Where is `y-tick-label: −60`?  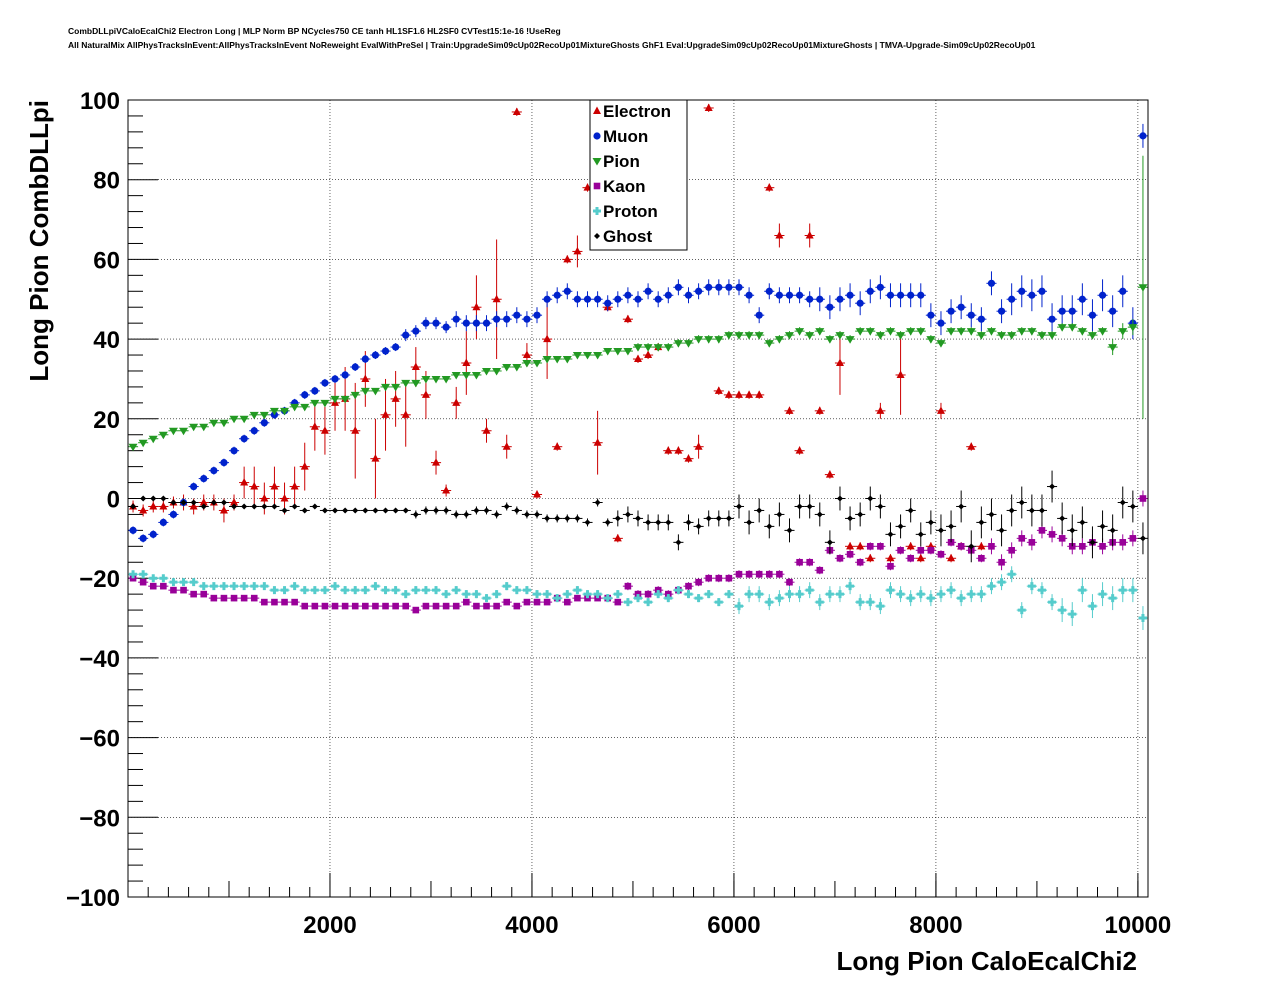 y-tick-label: −60 is located at coordinates (99, 739).